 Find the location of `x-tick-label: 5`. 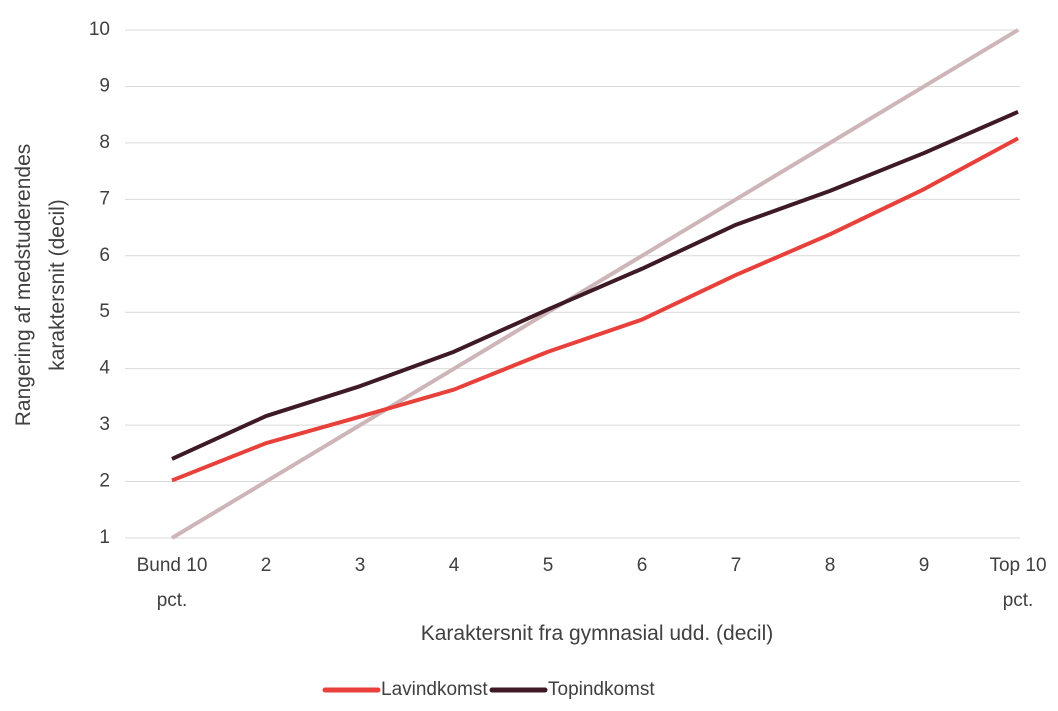

x-tick-label: 5 is located at coordinates (548, 565).